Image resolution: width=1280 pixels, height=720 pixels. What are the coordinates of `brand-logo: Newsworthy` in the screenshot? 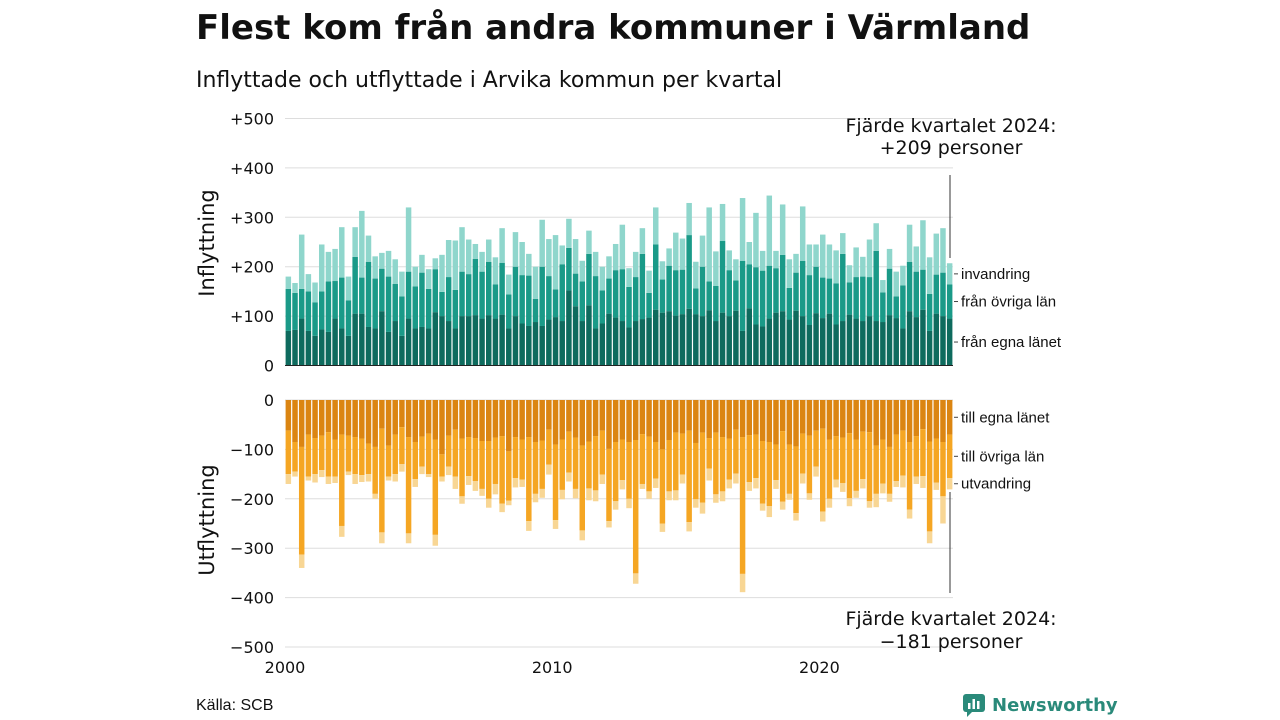 It's located at (1040, 705).